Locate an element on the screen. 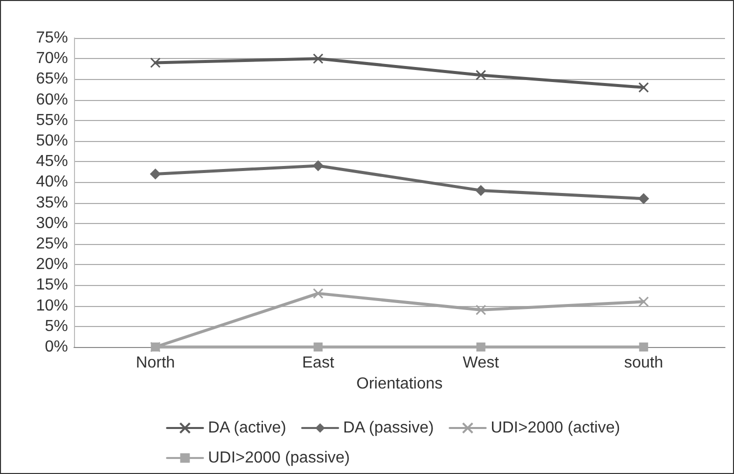  legend-label: UDI>2000 (active) is located at coordinates (555, 428).